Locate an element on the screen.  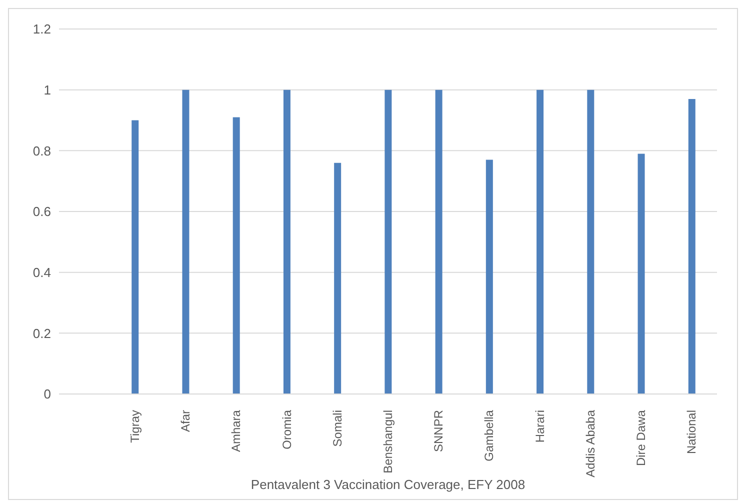
x-tick-label: Oromia is located at coordinates (287, 430).